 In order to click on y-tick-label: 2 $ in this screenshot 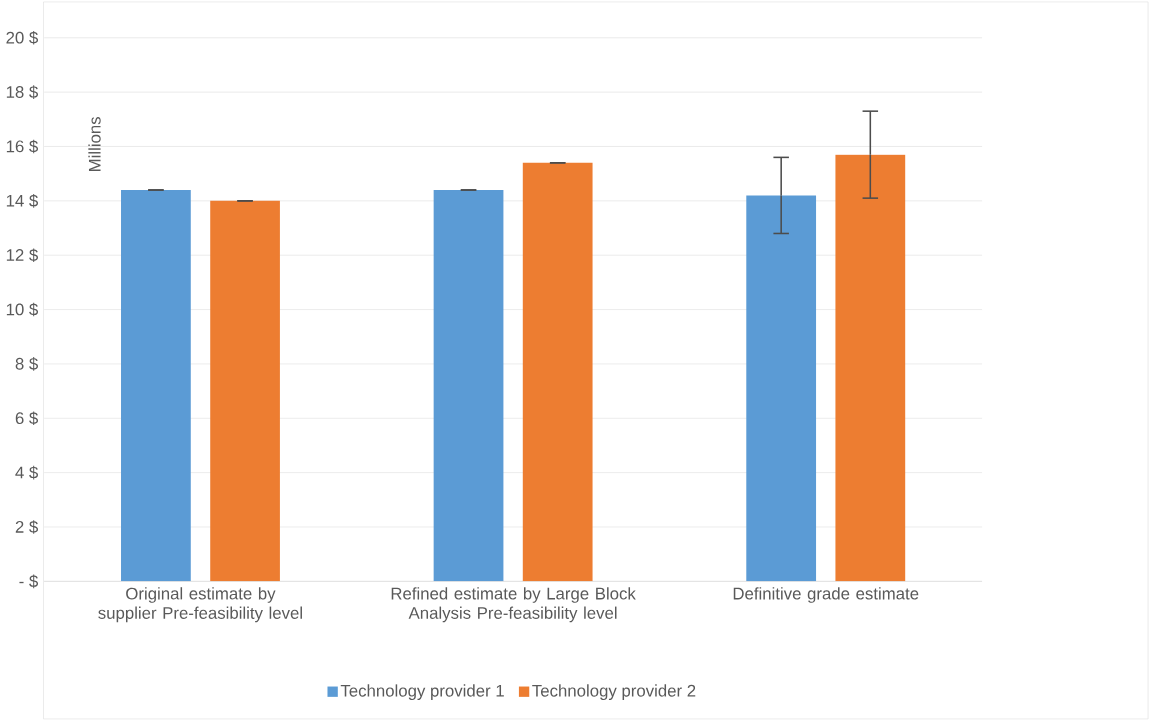, I will do `click(27, 527)`.